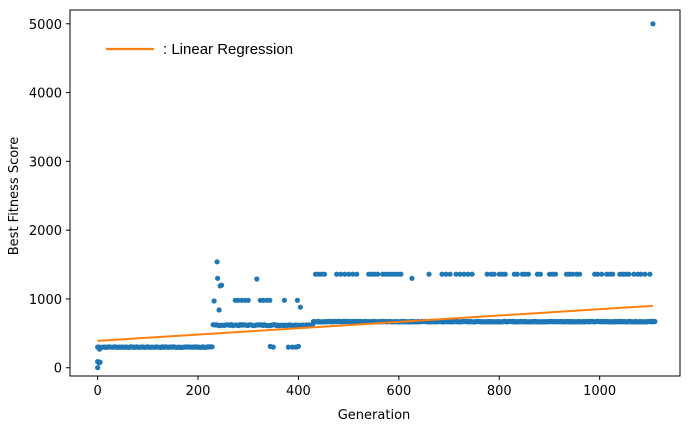  I want to click on x-tick-label: 0, so click(97, 391).